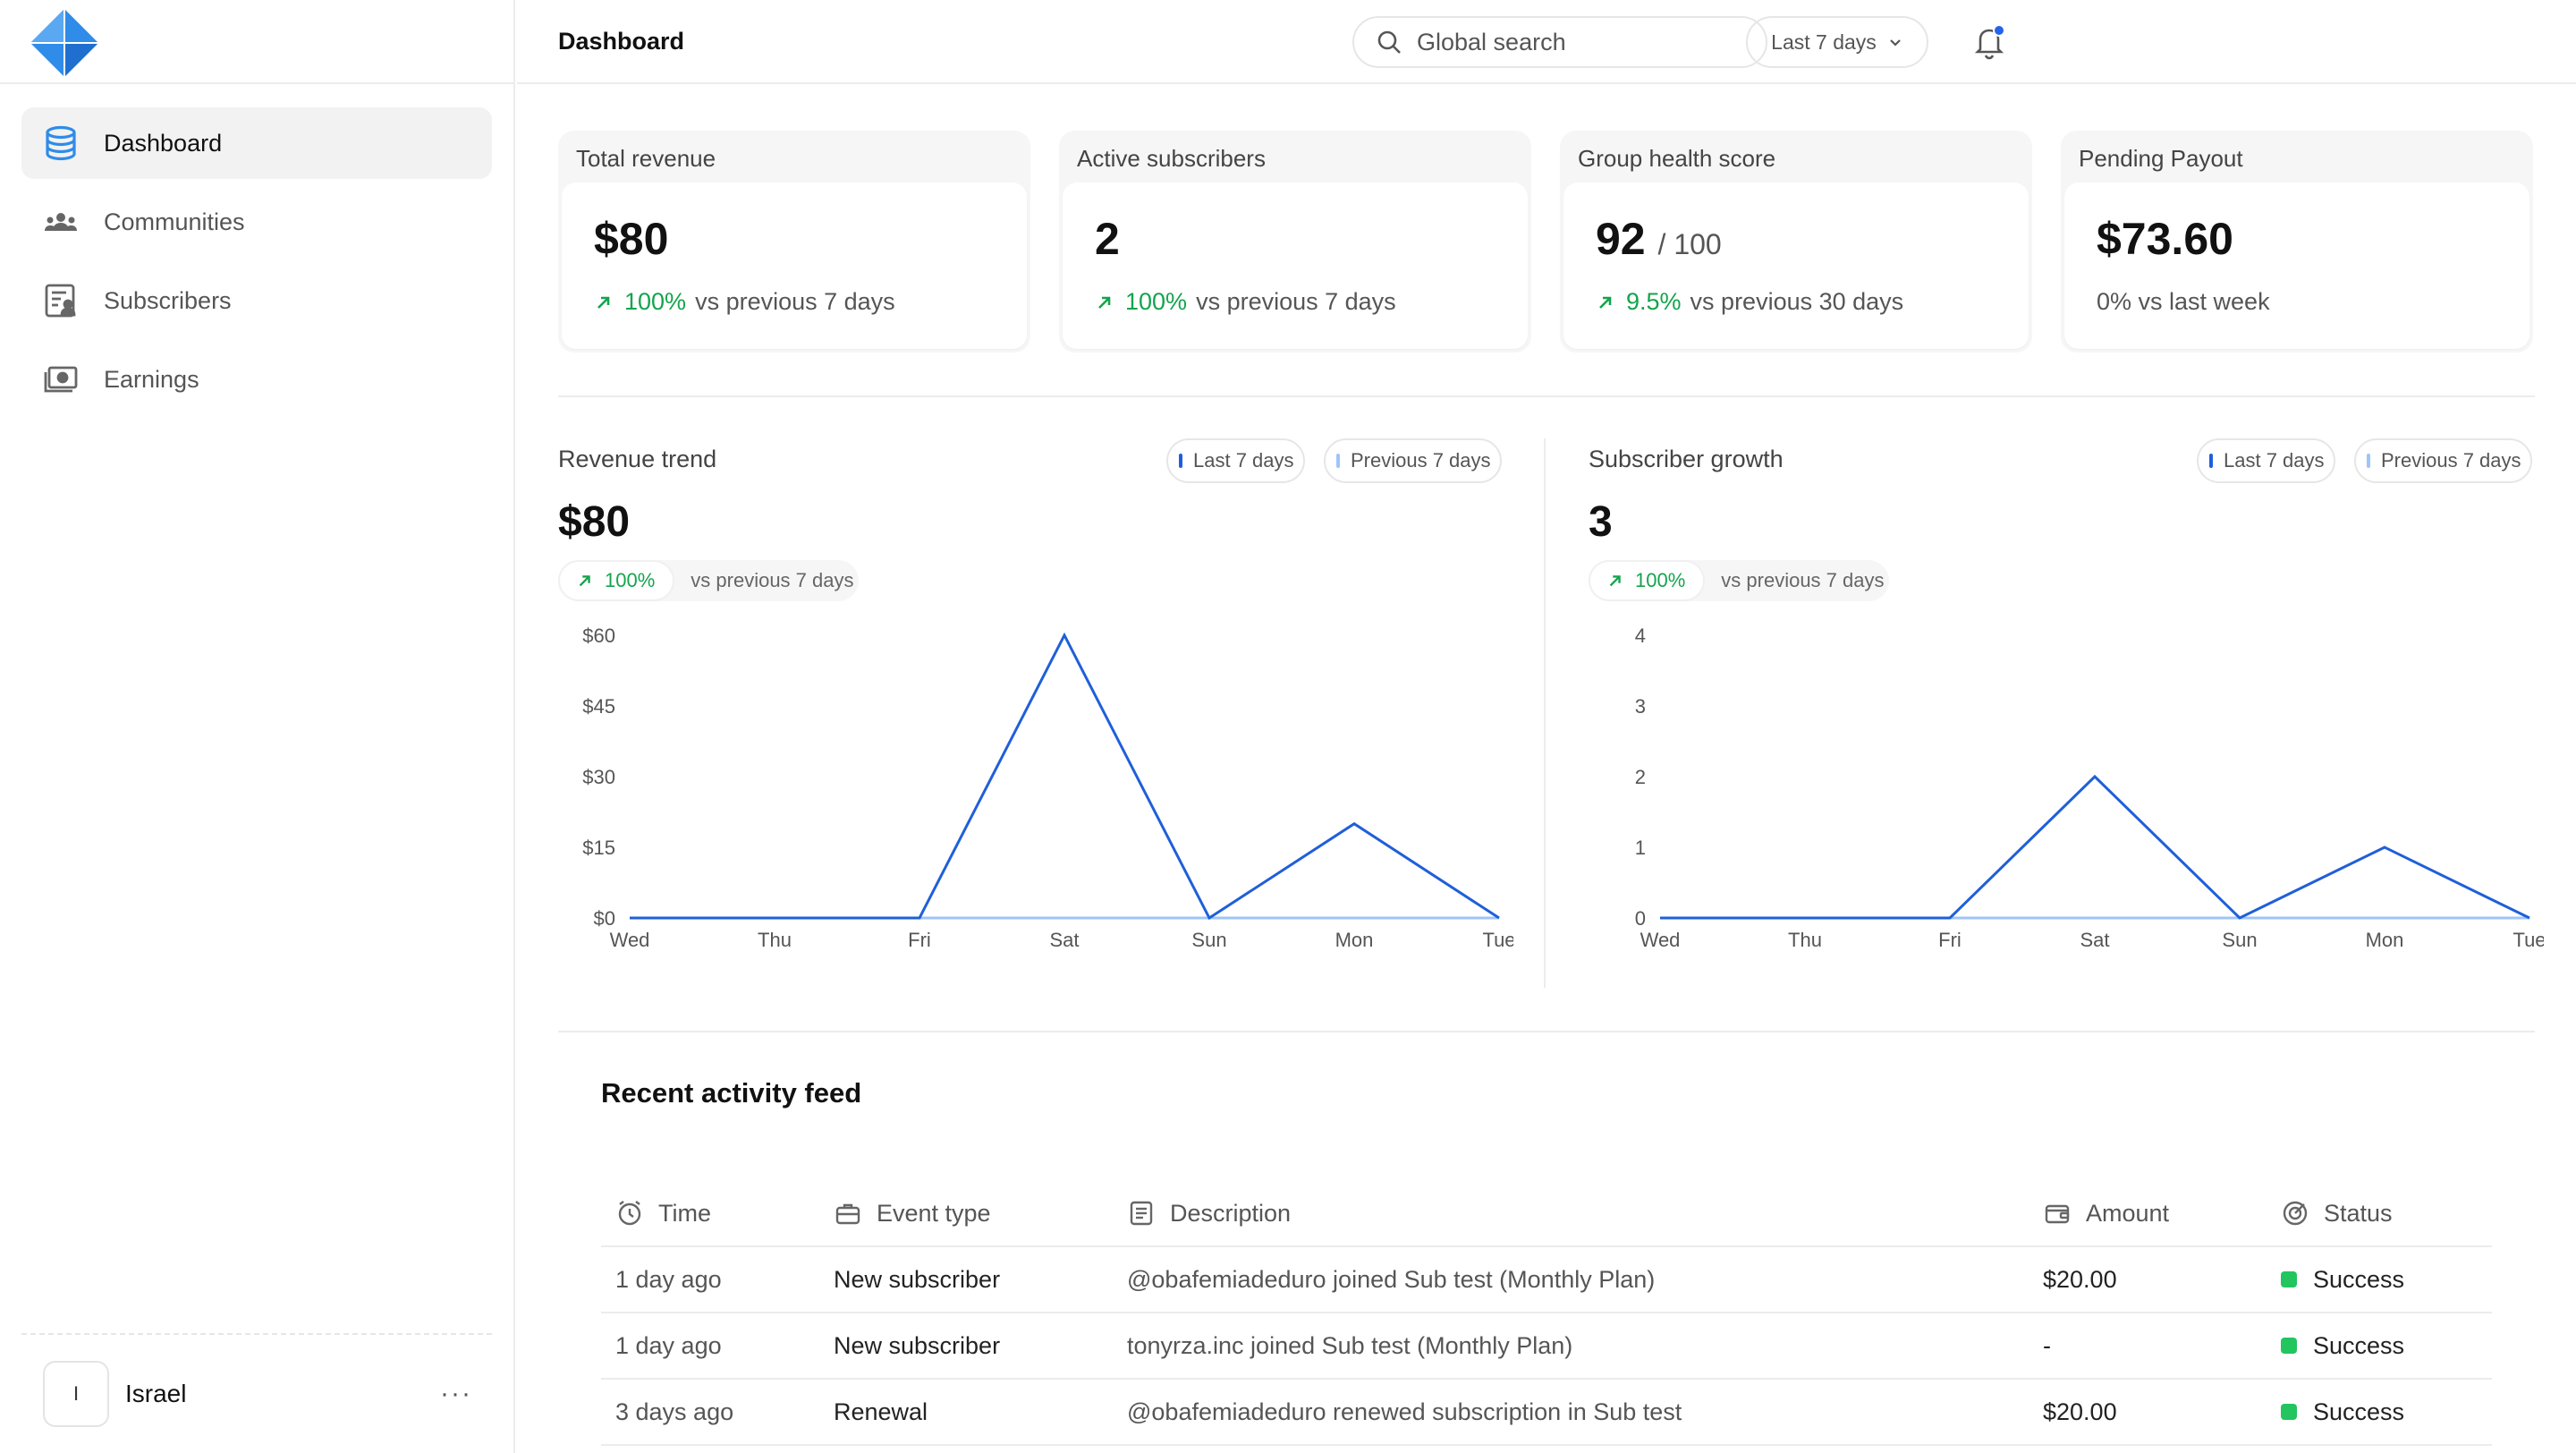  I want to click on column-time: Time, so click(710, 1213).